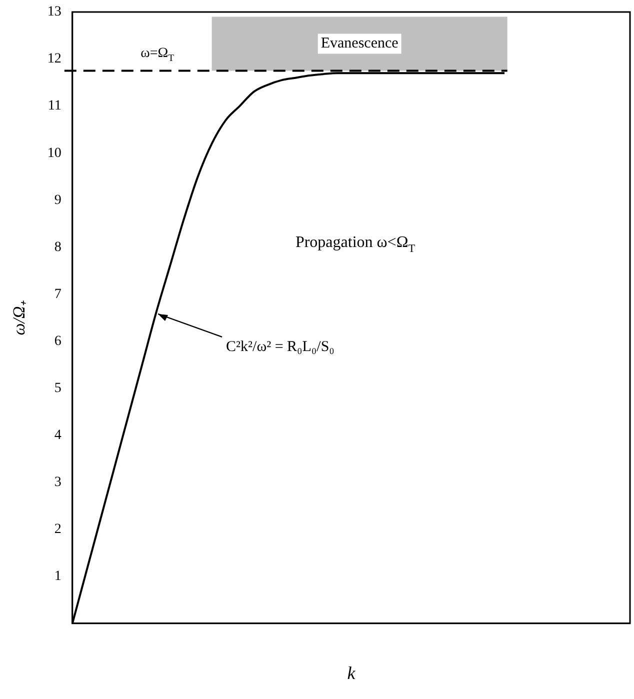 Image resolution: width=634 pixels, height=699 pixels. I want to click on y-tick-label: 10, so click(54, 153).